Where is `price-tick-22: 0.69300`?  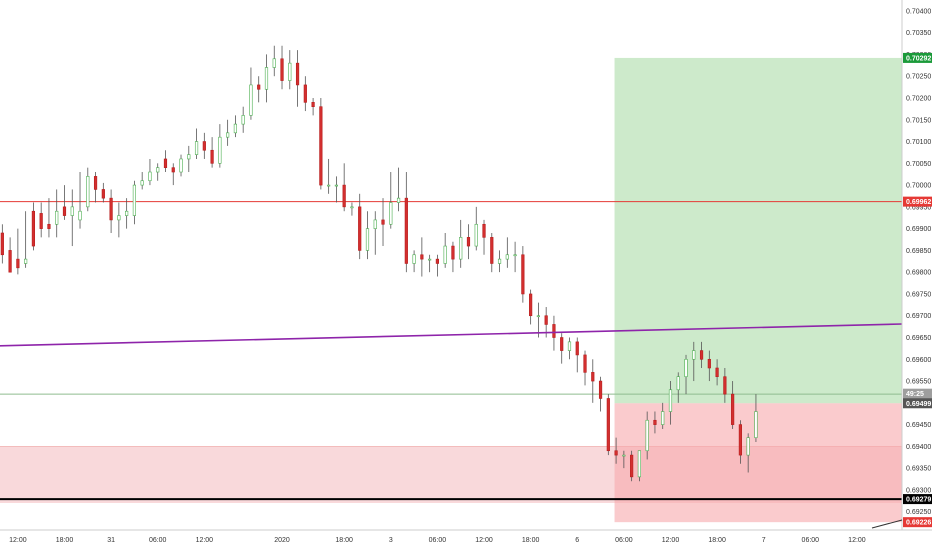 price-tick-22: 0.69300 is located at coordinates (918, 490).